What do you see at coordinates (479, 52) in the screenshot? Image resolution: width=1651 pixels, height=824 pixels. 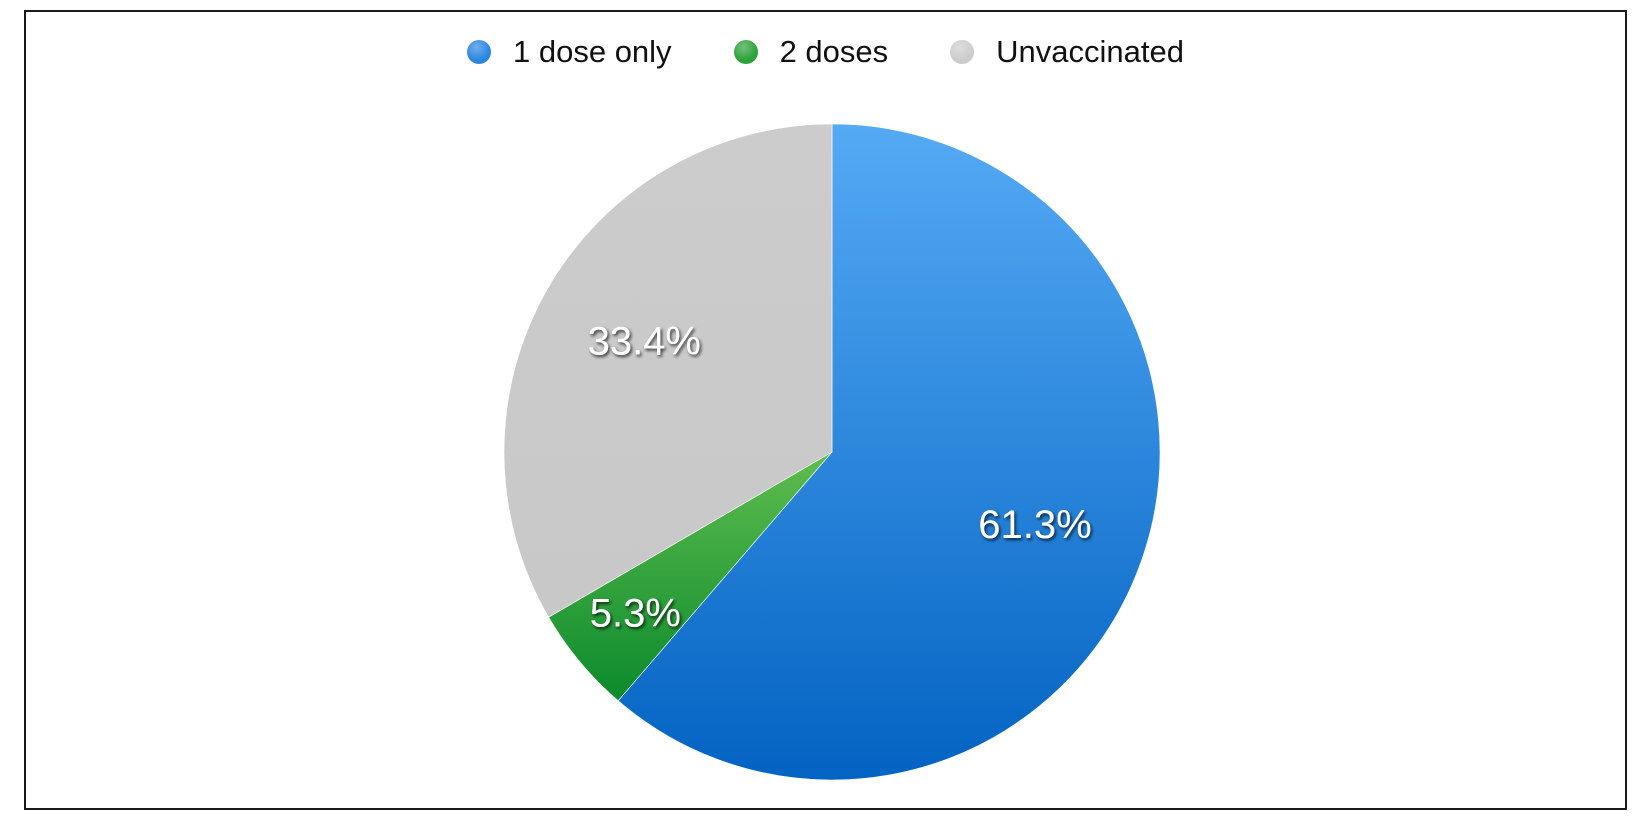 I see `legend-swatch-1-dose-only` at bounding box center [479, 52].